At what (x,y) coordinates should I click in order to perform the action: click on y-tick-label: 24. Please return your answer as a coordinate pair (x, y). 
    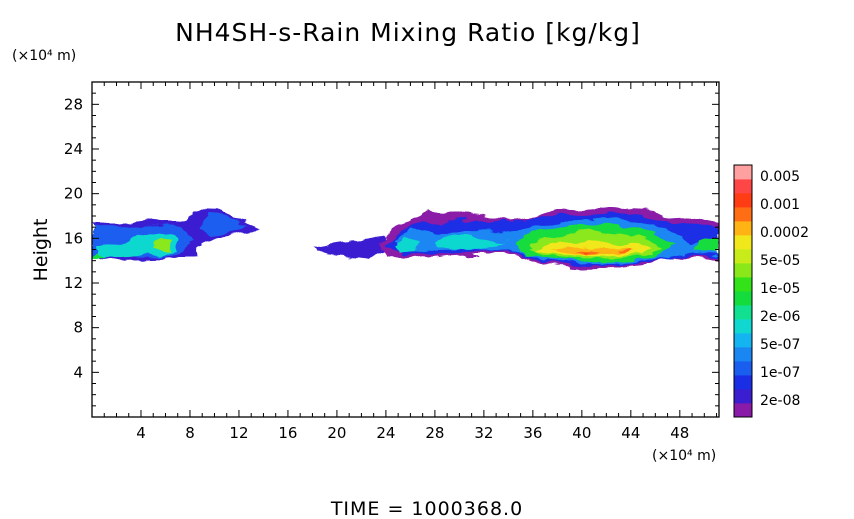
    Looking at the image, I should click on (73, 149).